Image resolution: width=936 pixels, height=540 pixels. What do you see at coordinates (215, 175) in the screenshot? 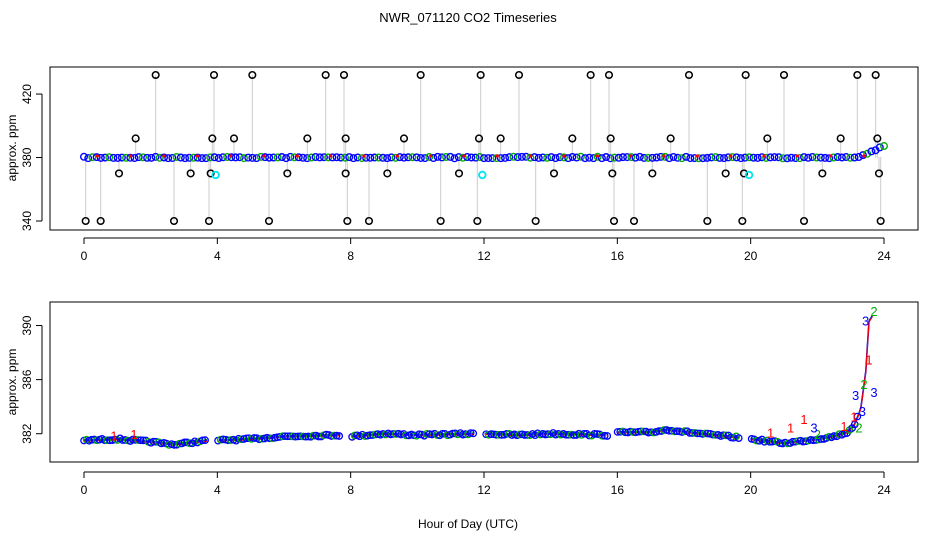
I see `flagged-point` at bounding box center [215, 175].